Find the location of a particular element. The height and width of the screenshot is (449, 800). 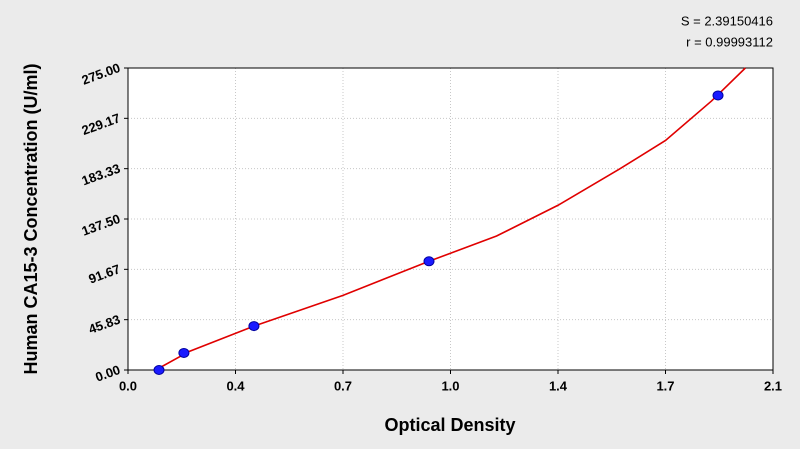

x-tick-label: 1.4 is located at coordinates (558, 385).